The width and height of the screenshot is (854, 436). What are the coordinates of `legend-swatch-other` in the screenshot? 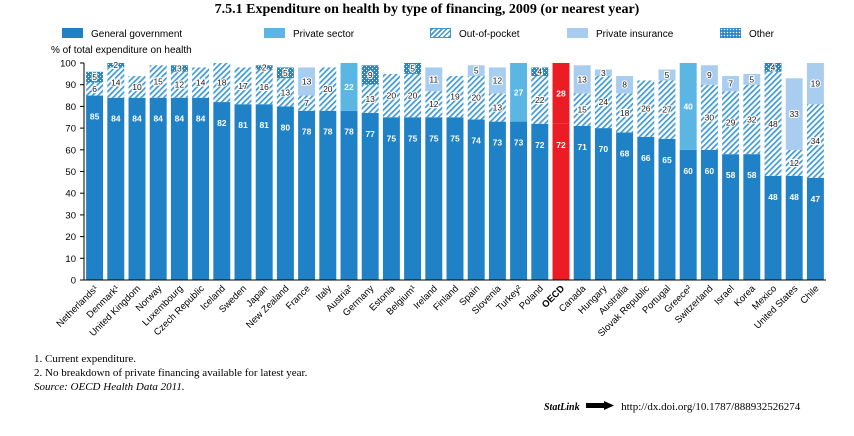 It's located at (730, 33).